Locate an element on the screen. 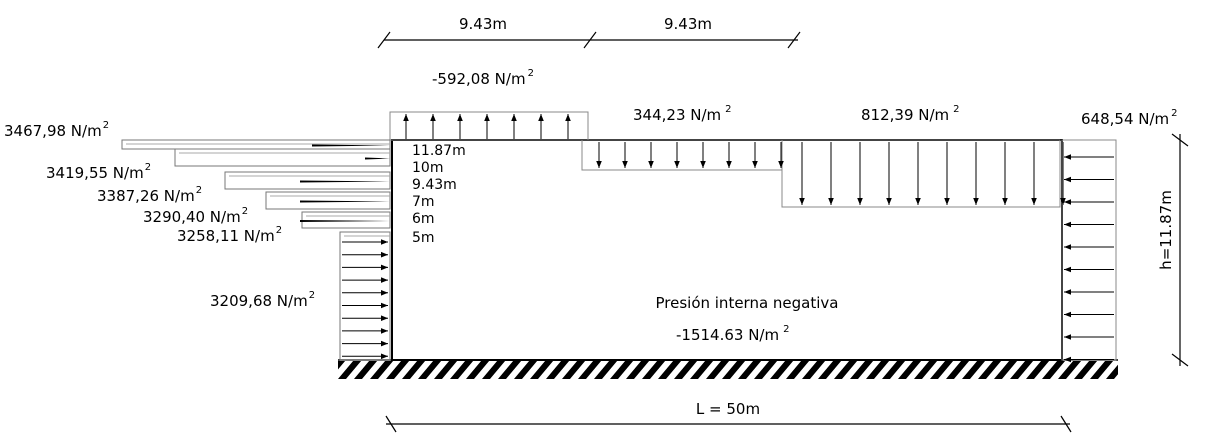  bottom-dim-tick-right is located at coordinates (1066, 424).